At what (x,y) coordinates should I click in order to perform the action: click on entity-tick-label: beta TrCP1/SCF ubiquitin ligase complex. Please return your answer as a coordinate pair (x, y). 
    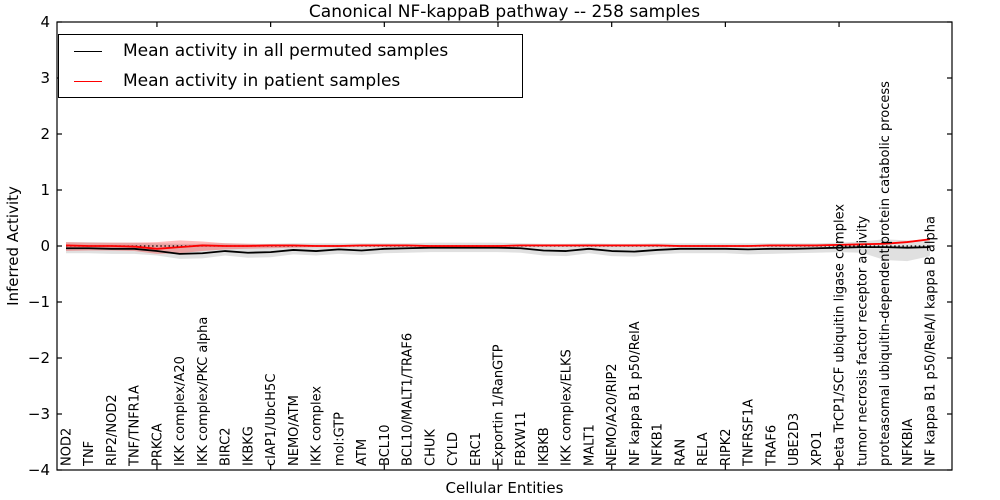
    Looking at the image, I should click on (840, 335).